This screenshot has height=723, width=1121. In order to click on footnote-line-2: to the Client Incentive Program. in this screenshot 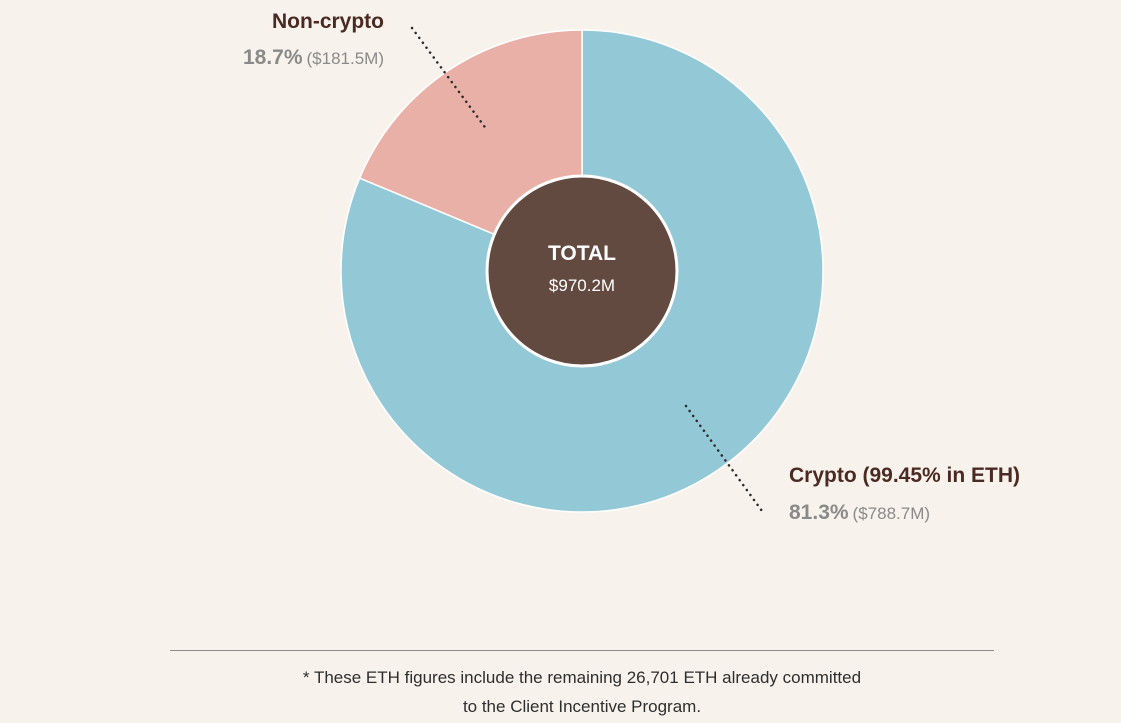, I will do `click(582, 706)`.